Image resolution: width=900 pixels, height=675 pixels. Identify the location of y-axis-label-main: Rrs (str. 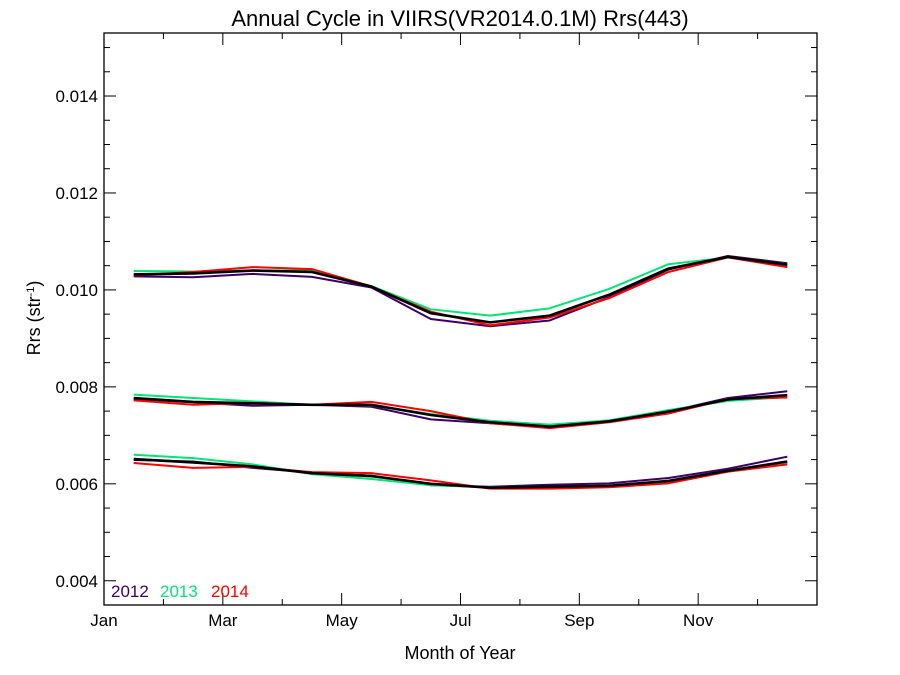
(34, 325).